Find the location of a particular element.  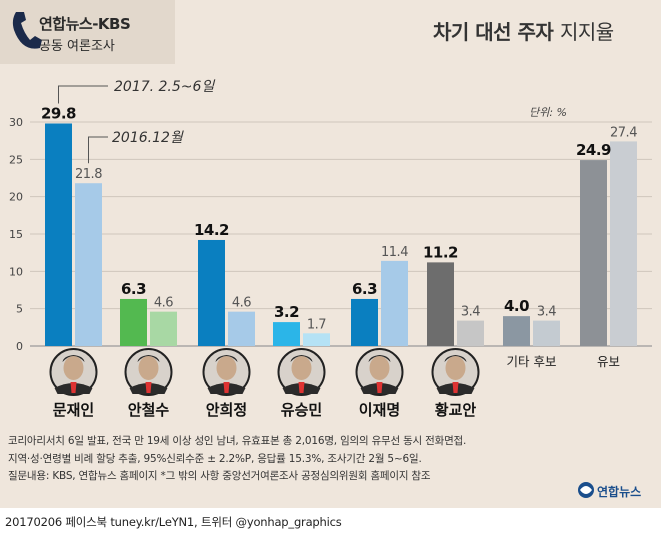

chart-title-suffix: 지지율 is located at coordinates (587, 32).